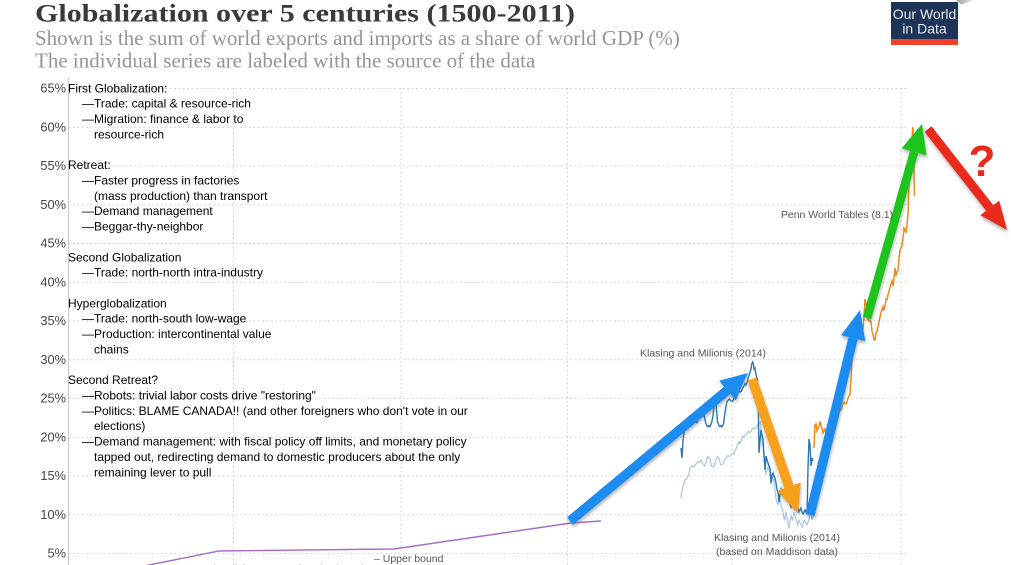 This screenshot has height=565, width=1011. What do you see at coordinates (147, 211) in the screenshot?
I see `svg-text: —Demand management` at bounding box center [147, 211].